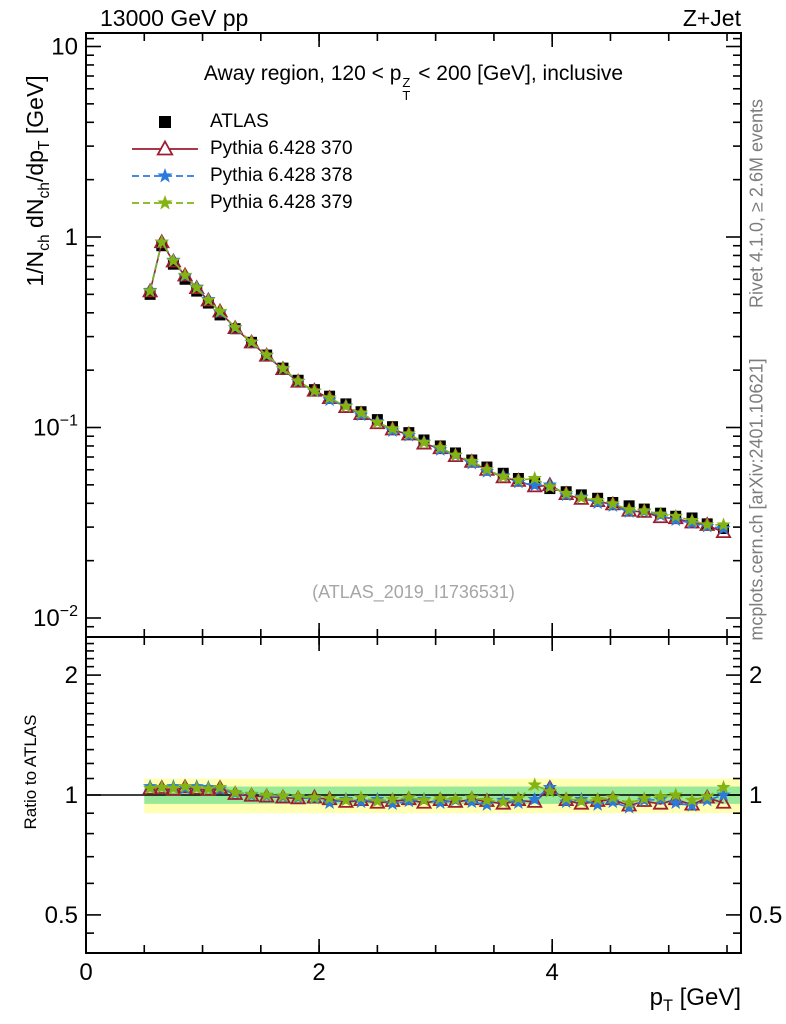 The height and width of the screenshot is (1024, 786). I want to click on svg-text: 4, so click(552, 972).